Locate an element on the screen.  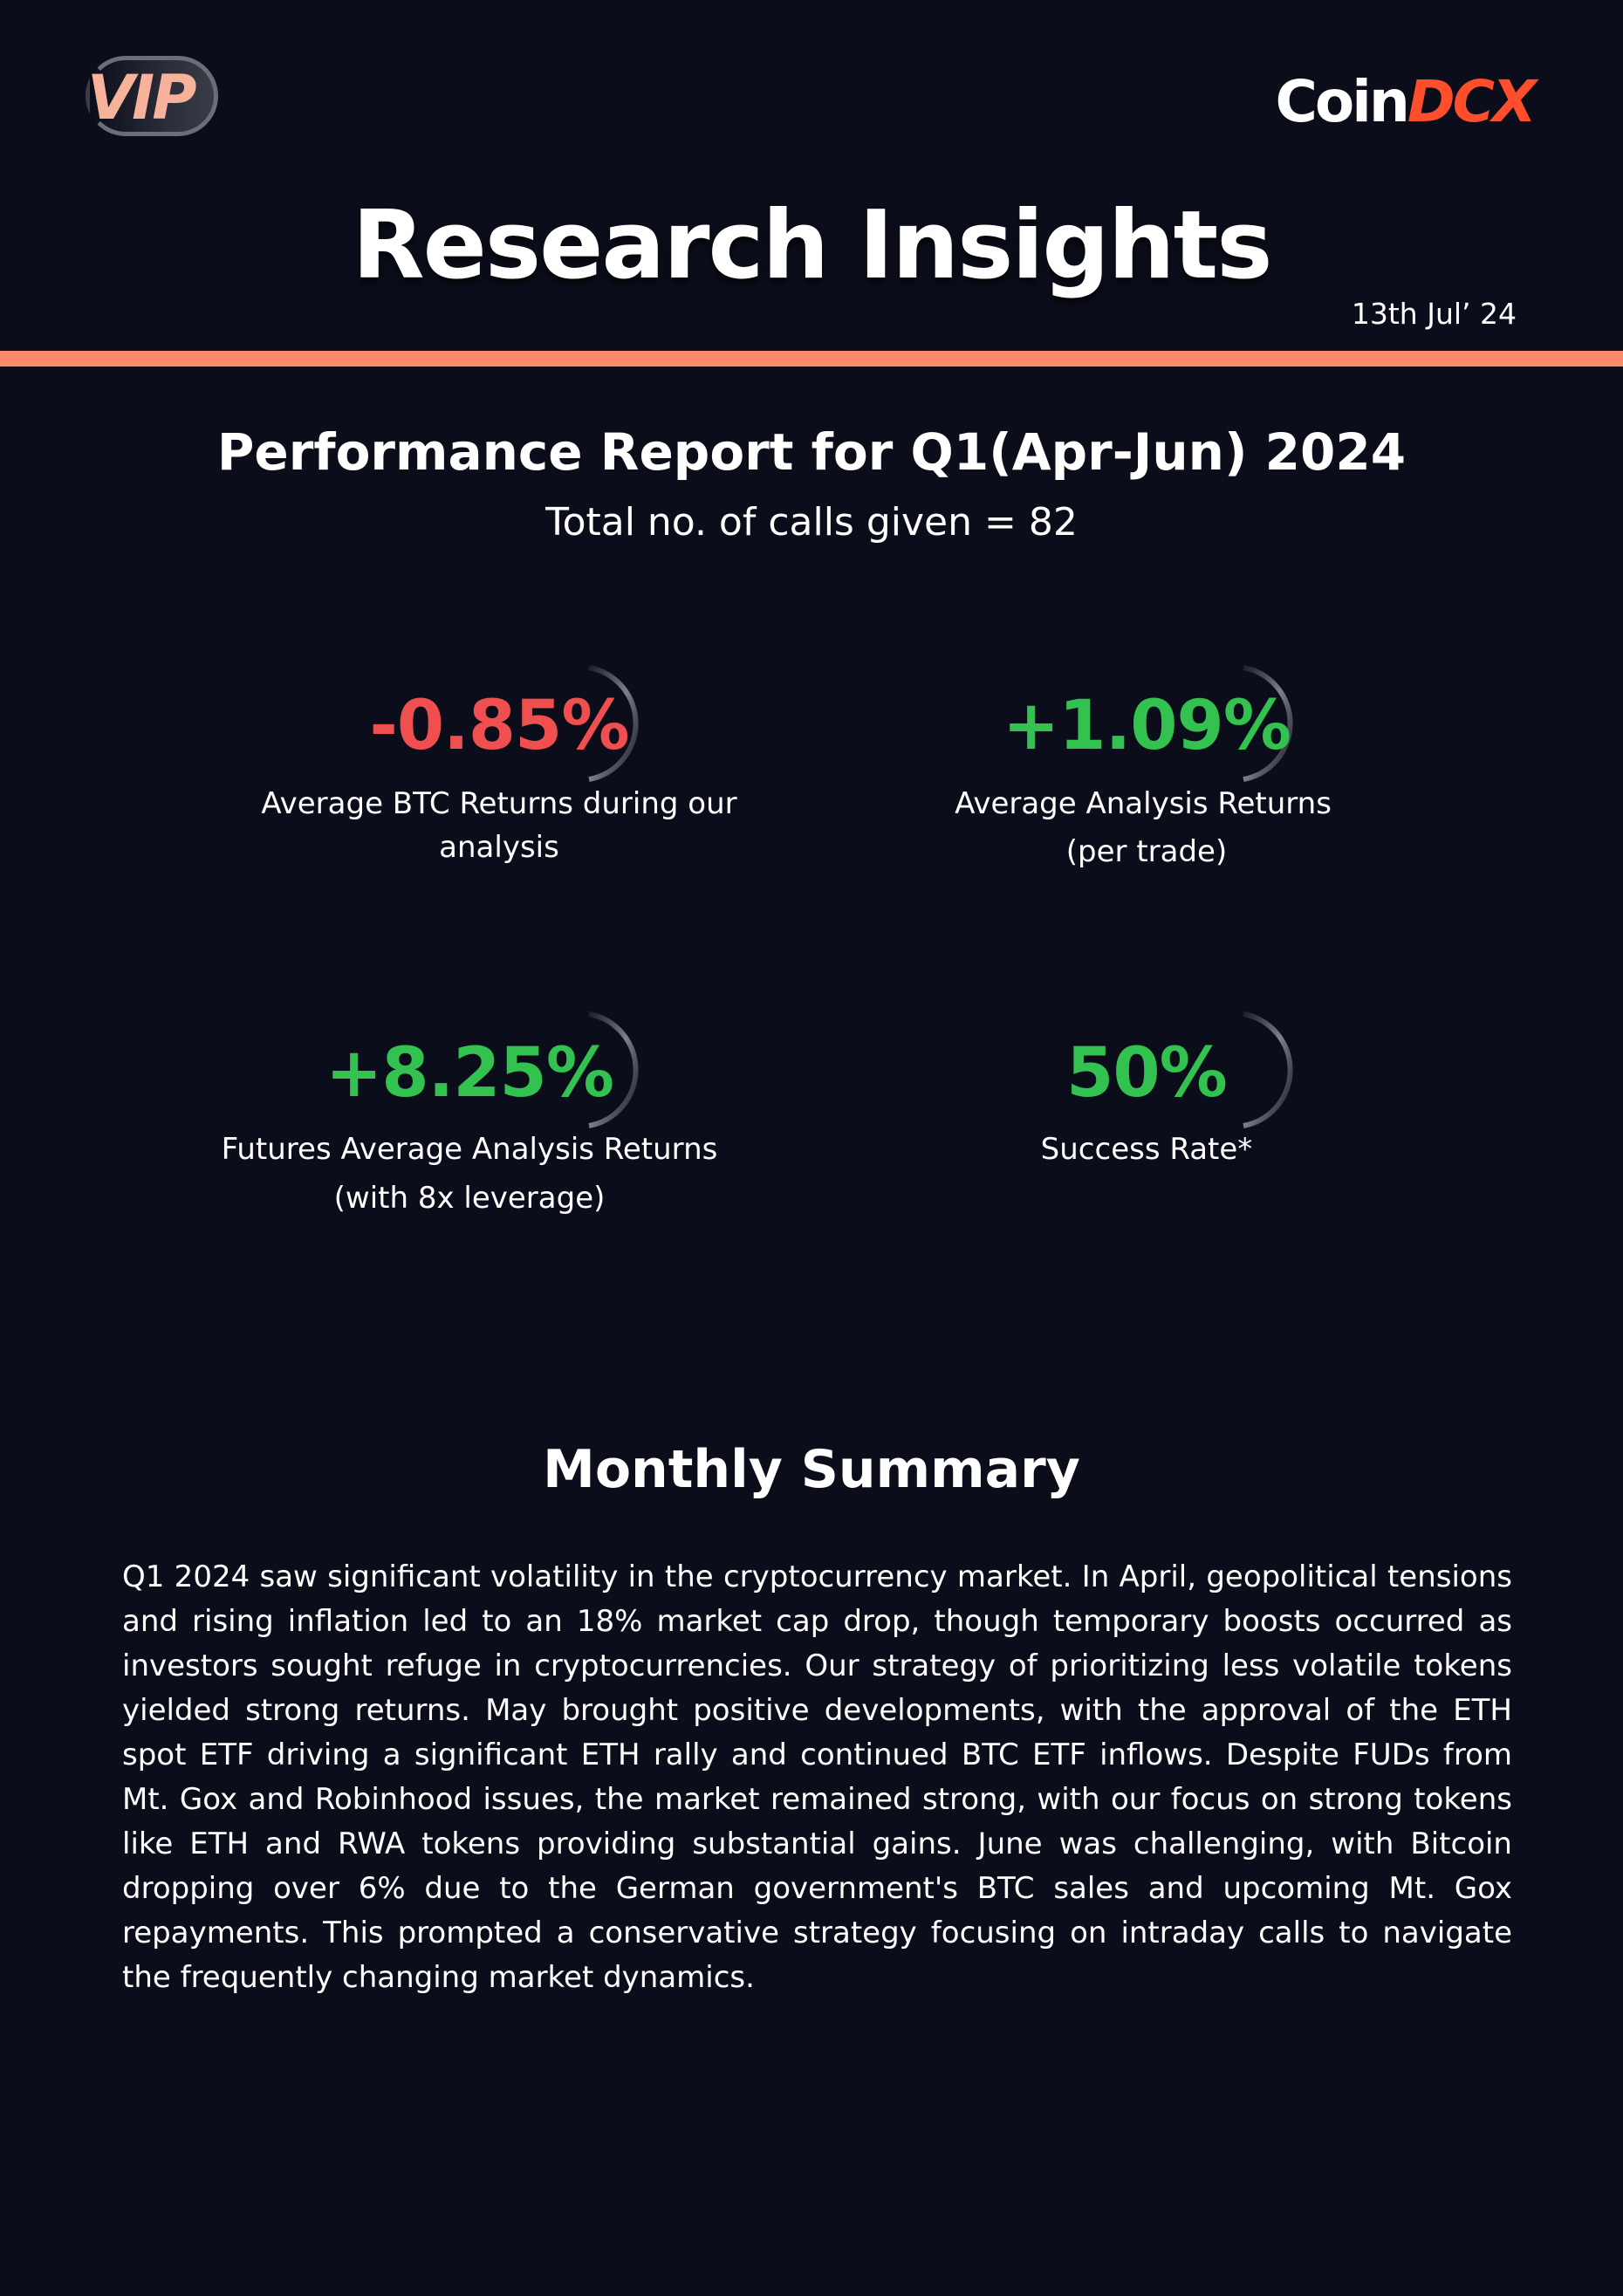
stat-label-futures-returns-line1: Futures Average Analysis Returns is located at coordinates (469, 1149).